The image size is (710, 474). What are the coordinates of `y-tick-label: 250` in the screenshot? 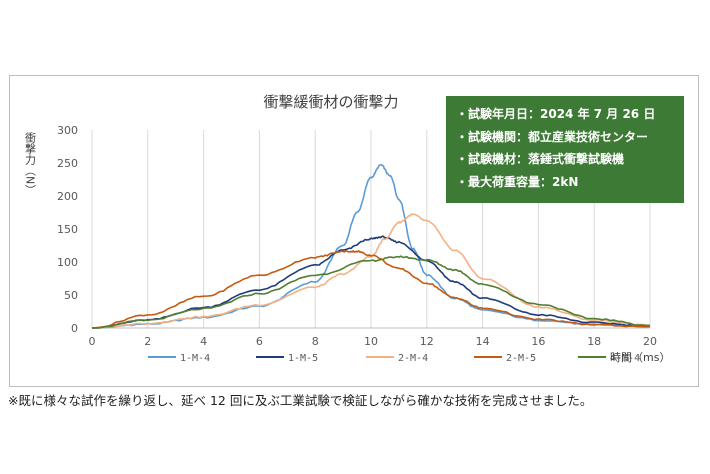 It's located at (67, 163).